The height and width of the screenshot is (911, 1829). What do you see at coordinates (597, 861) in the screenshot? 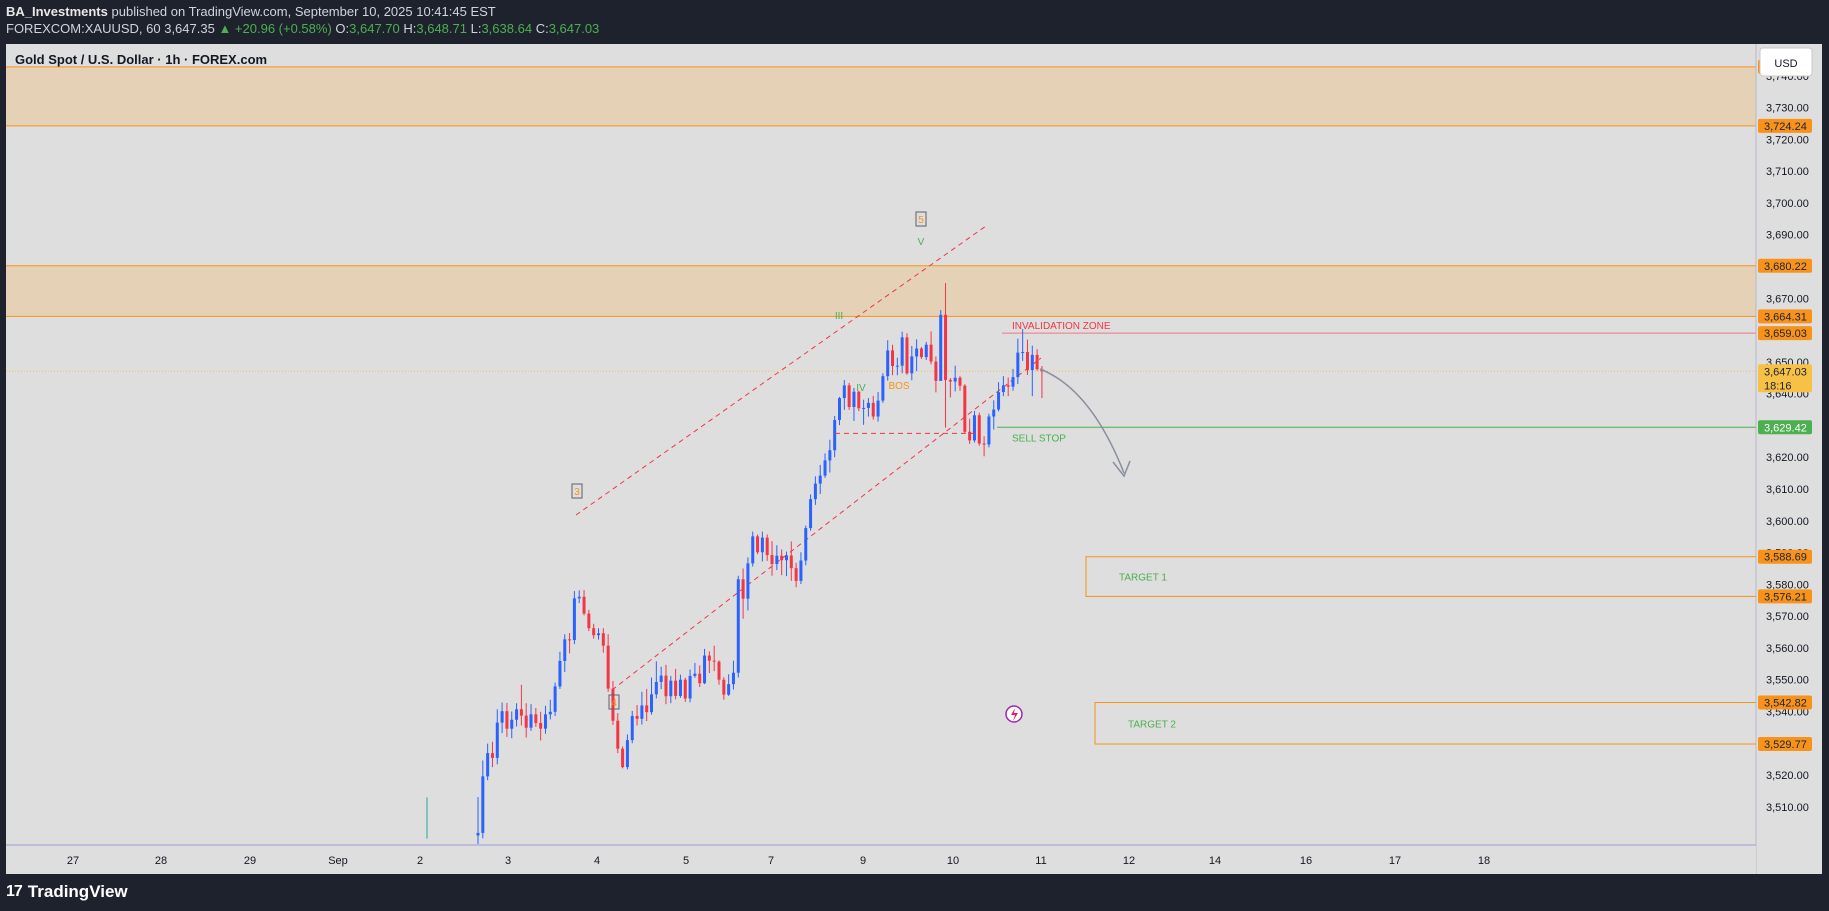
I see `x-tick-label: 4` at bounding box center [597, 861].